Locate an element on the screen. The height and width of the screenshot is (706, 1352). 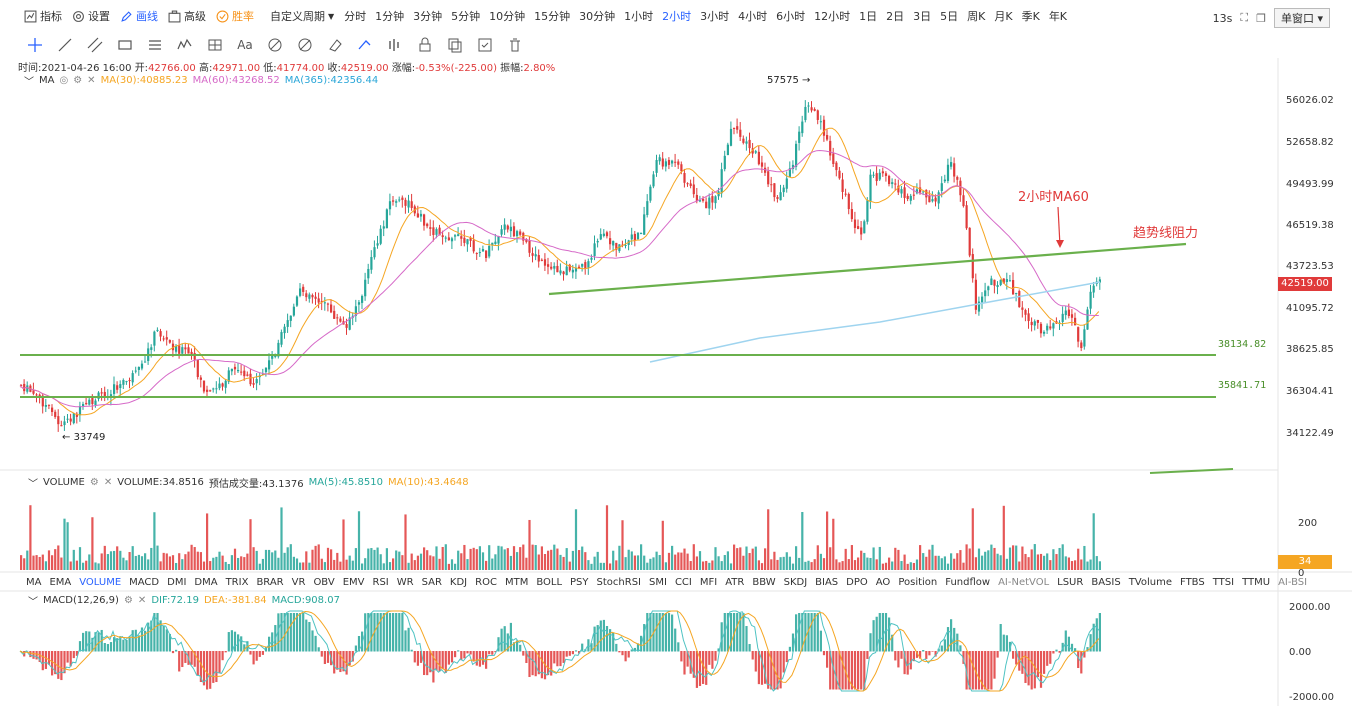
period-option: 2小时 is located at coordinates (677, 16).